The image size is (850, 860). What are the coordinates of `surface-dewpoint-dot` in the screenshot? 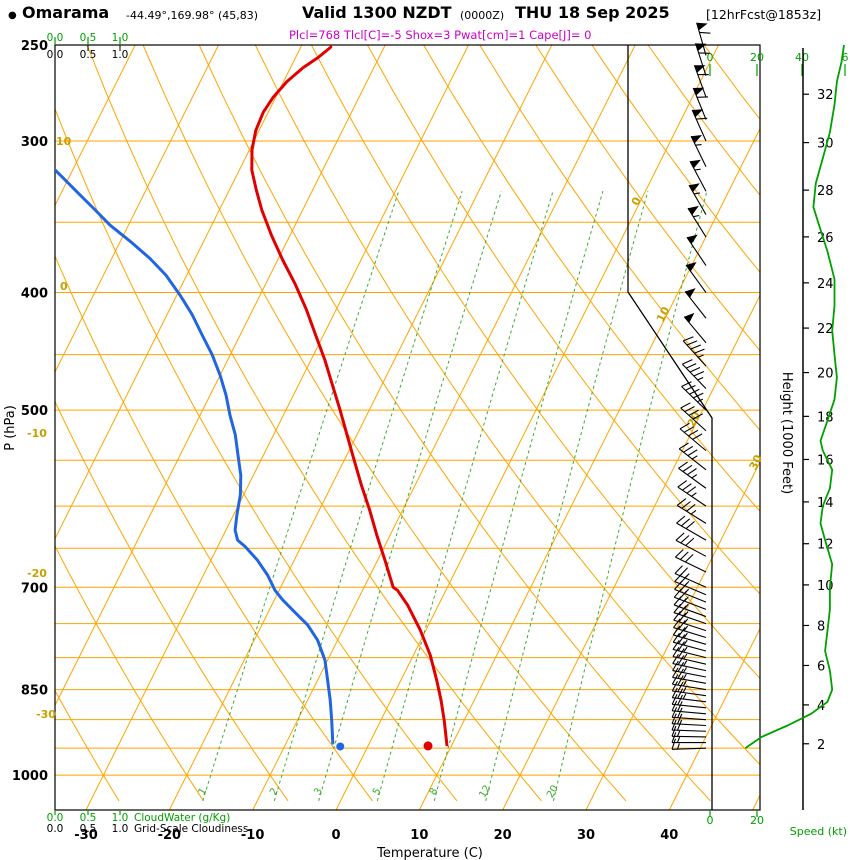 It's located at (340, 746).